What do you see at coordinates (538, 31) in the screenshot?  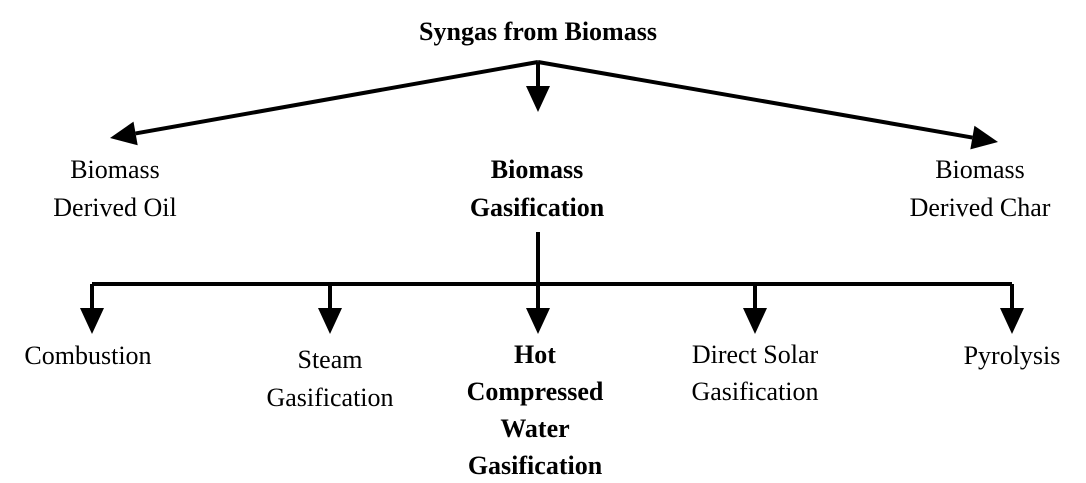 I see `title: Syngas from Biomass` at bounding box center [538, 31].